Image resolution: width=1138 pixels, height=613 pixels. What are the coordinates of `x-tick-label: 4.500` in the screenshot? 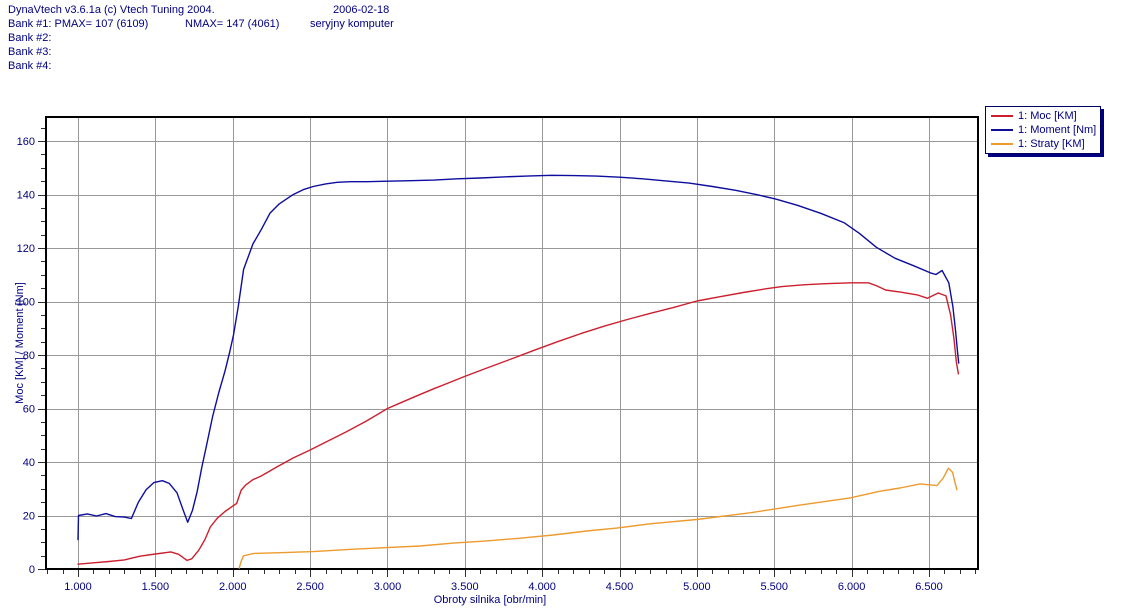 It's located at (620, 587).